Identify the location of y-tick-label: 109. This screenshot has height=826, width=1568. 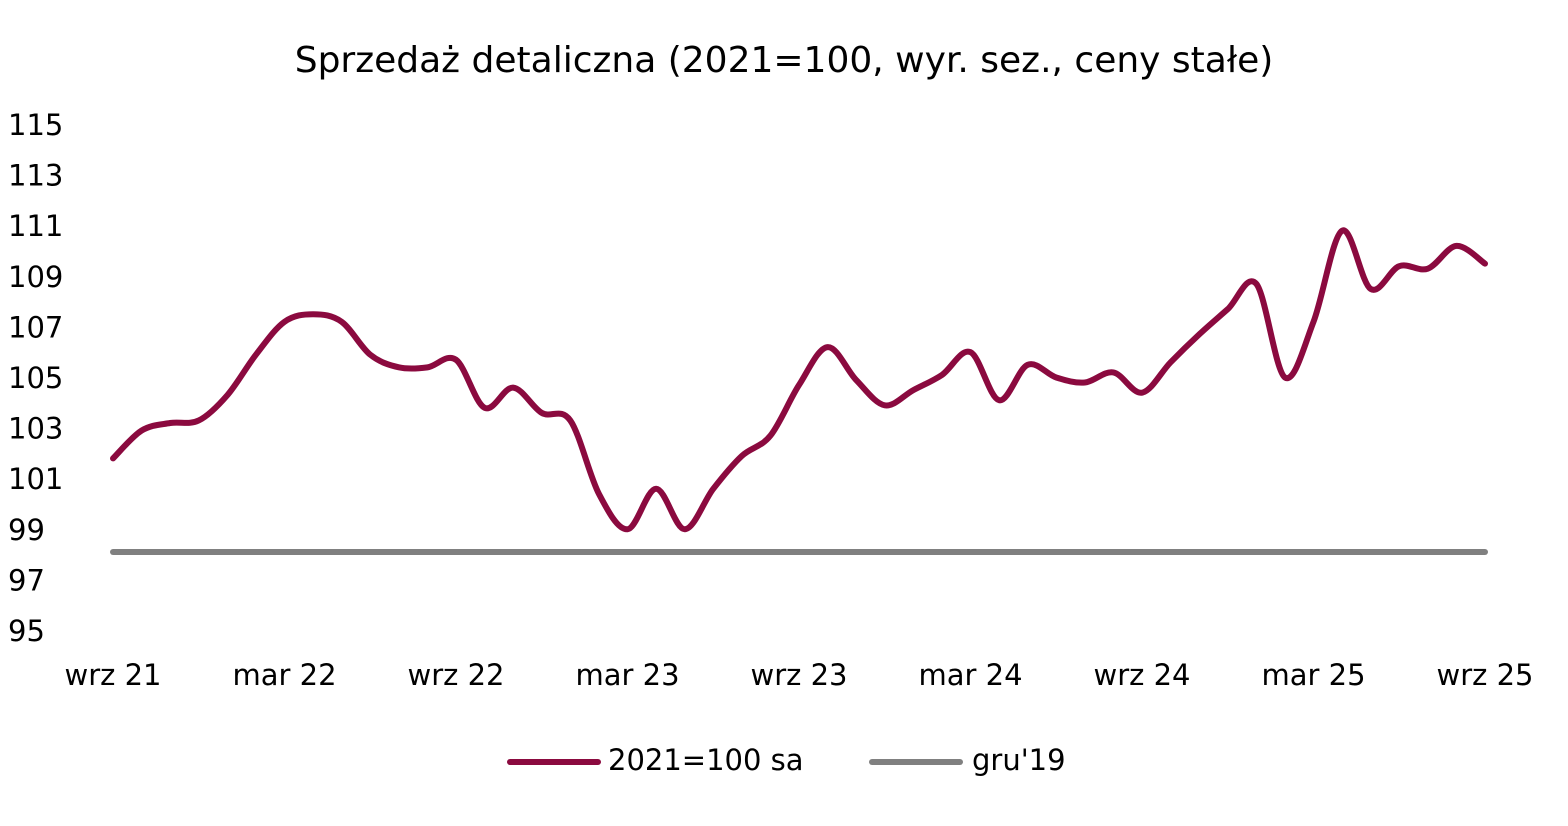
(35, 277).